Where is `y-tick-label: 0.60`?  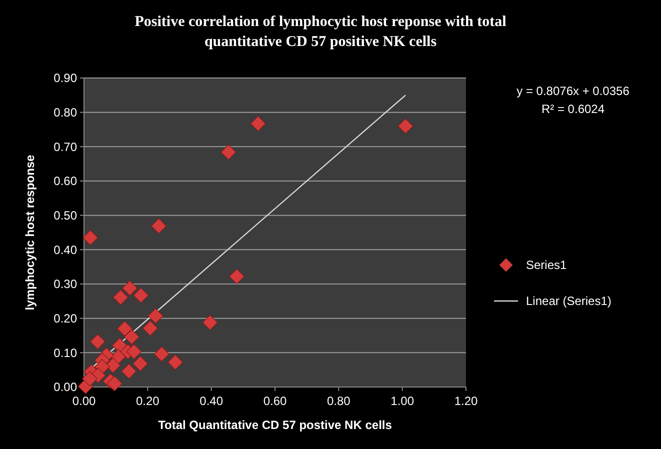
y-tick-label: 0.60 is located at coordinates (66, 181).